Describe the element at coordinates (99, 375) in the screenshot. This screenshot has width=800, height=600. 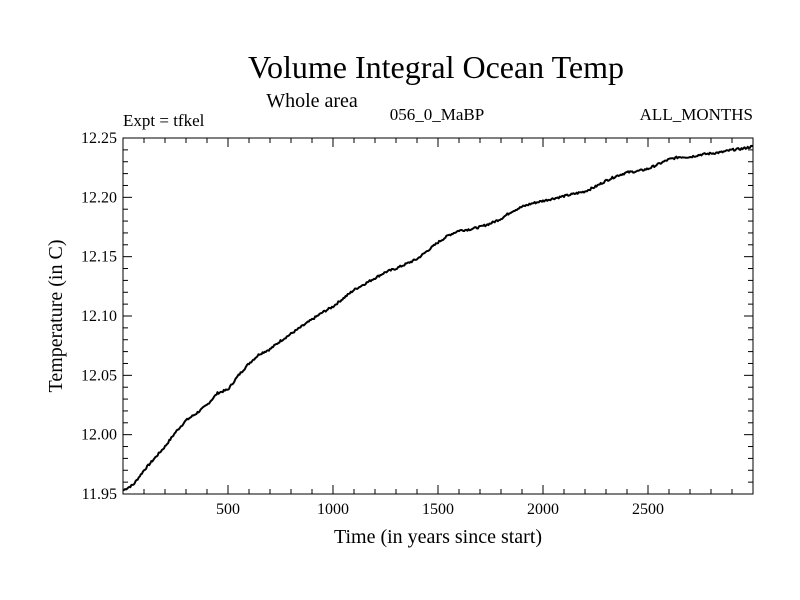
I see `y-tick-label: 12.05` at that location.